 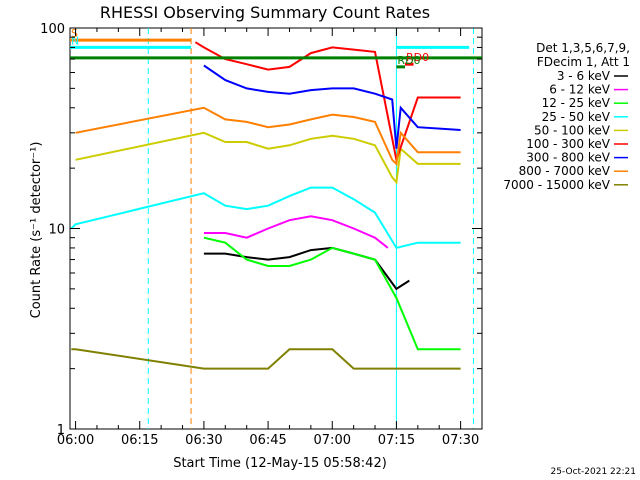 I want to click on legend-label-3: 25 - 50 keV, so click(x=576, y=117).